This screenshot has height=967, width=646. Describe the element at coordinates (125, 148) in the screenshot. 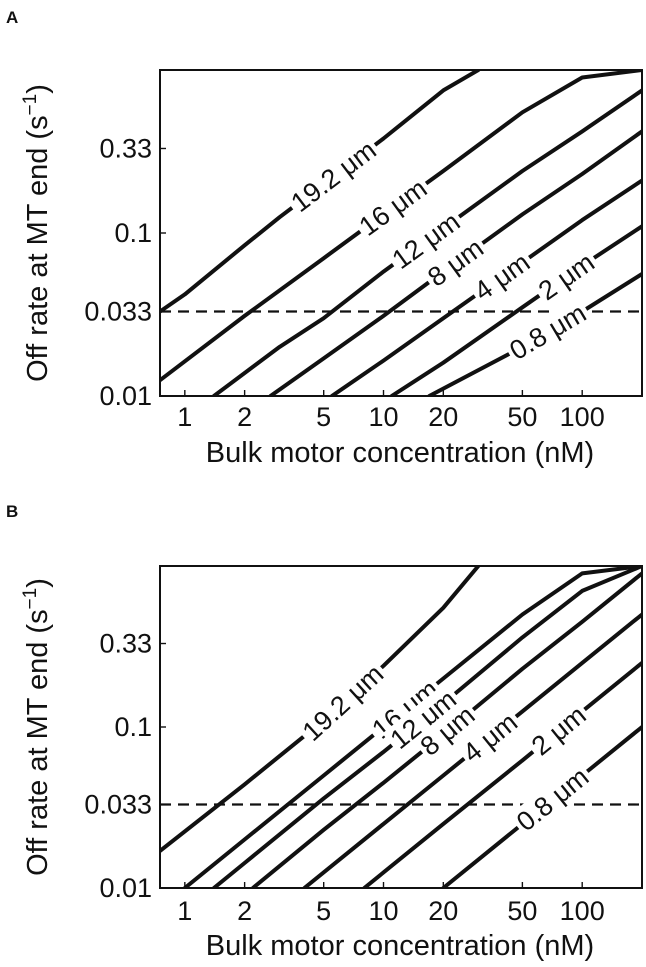

I see `panel-a-y-tick-label: 0.33` at that location.